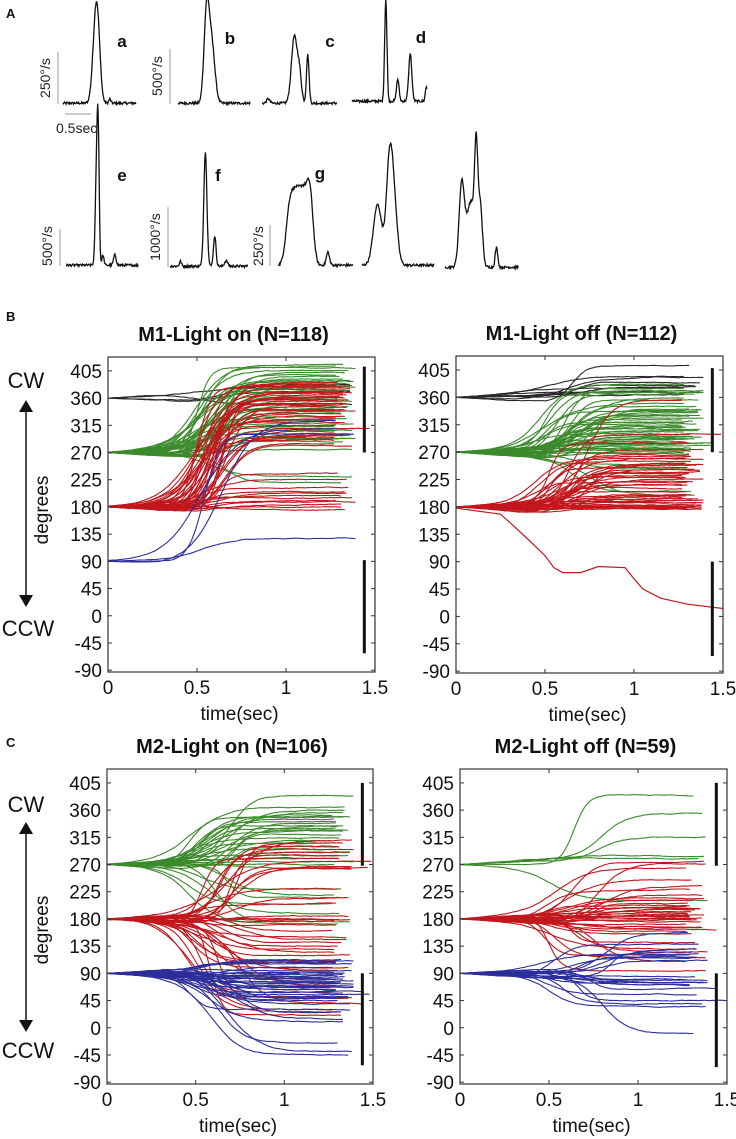  What do you see at coordinates (91, 562) in the screenshot?
I see `y-tick-label: 90` at bounding box center [91, 562].